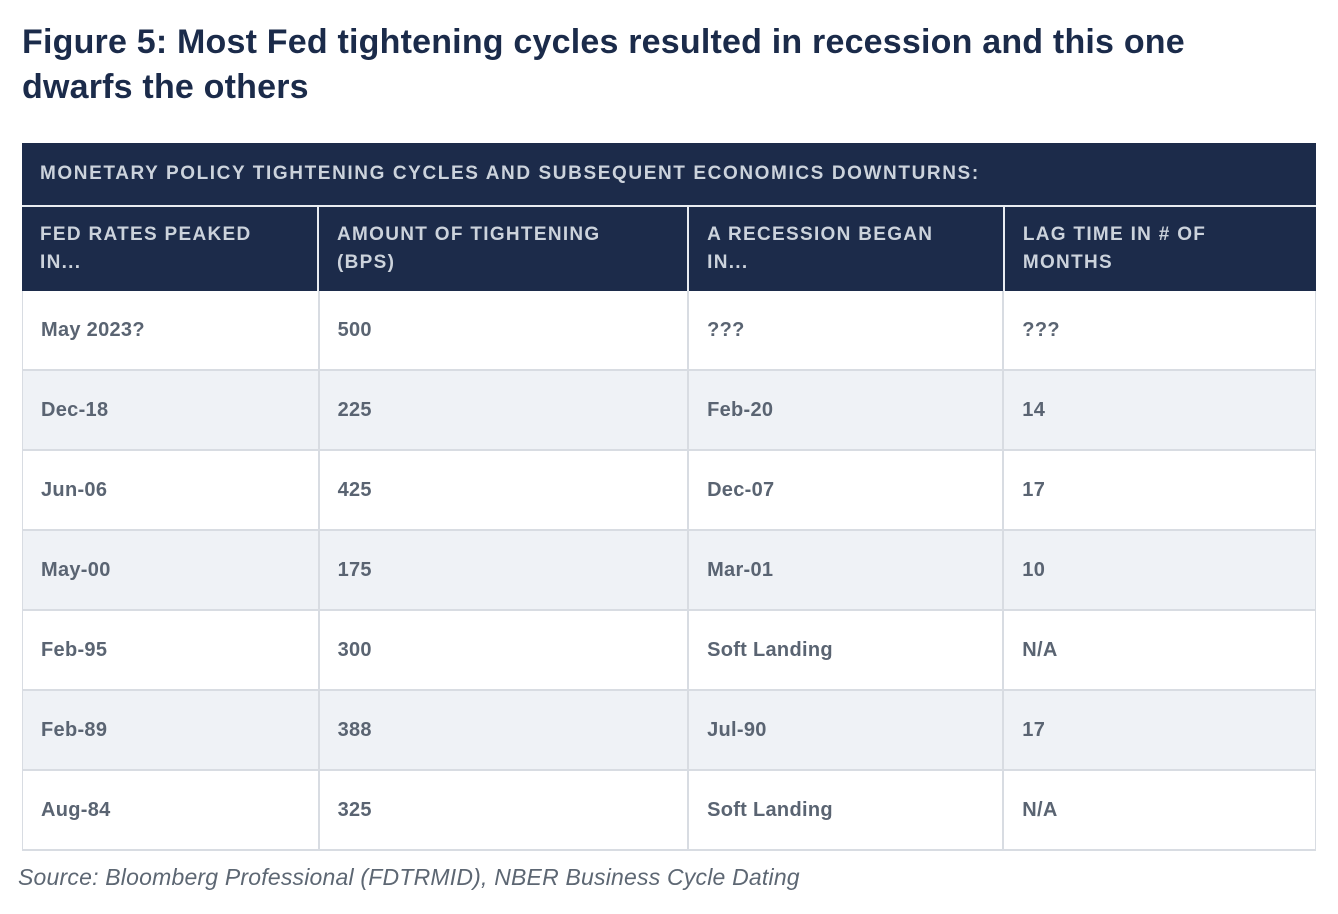 The height and width of the screenshot is (914, 1338). Describe the element at coordinates (74, 729) in the screenshot. I see `table-cell: Feb-89` at that location.